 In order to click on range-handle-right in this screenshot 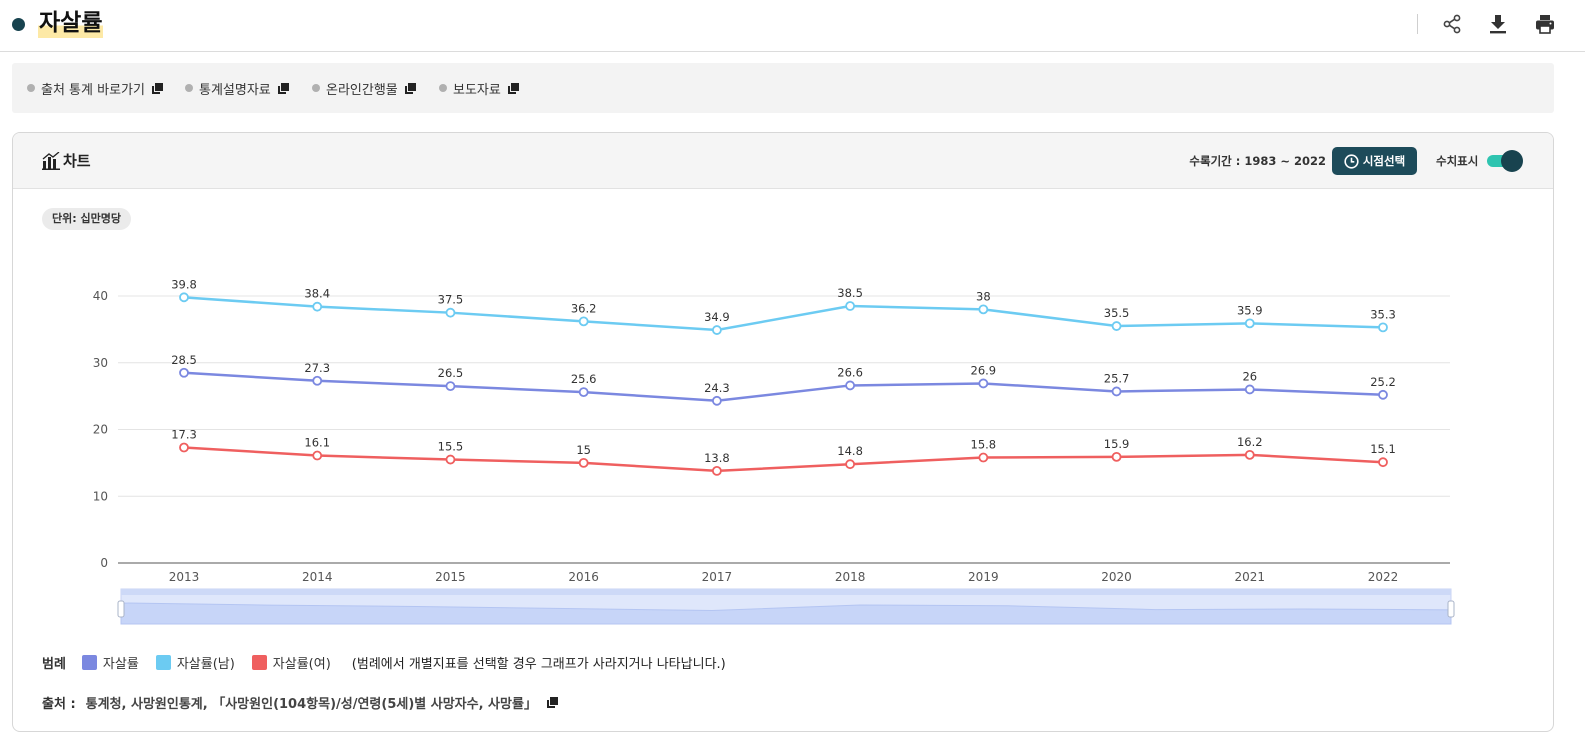, I will do `click(1451, 609)`.